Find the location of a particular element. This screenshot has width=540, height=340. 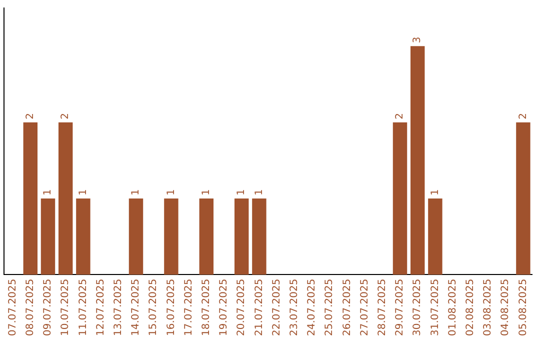

x-tick-label: 10.07.2025 is located at coordinates (66, 307).